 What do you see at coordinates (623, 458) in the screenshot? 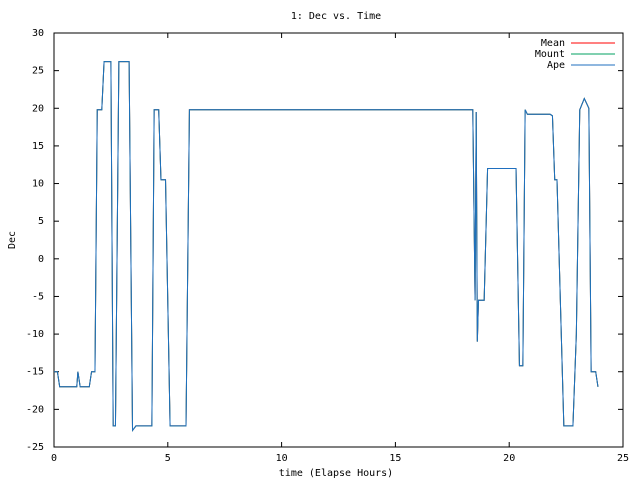
I see `x-tick-label: 25` at bounding box center [623, 458].